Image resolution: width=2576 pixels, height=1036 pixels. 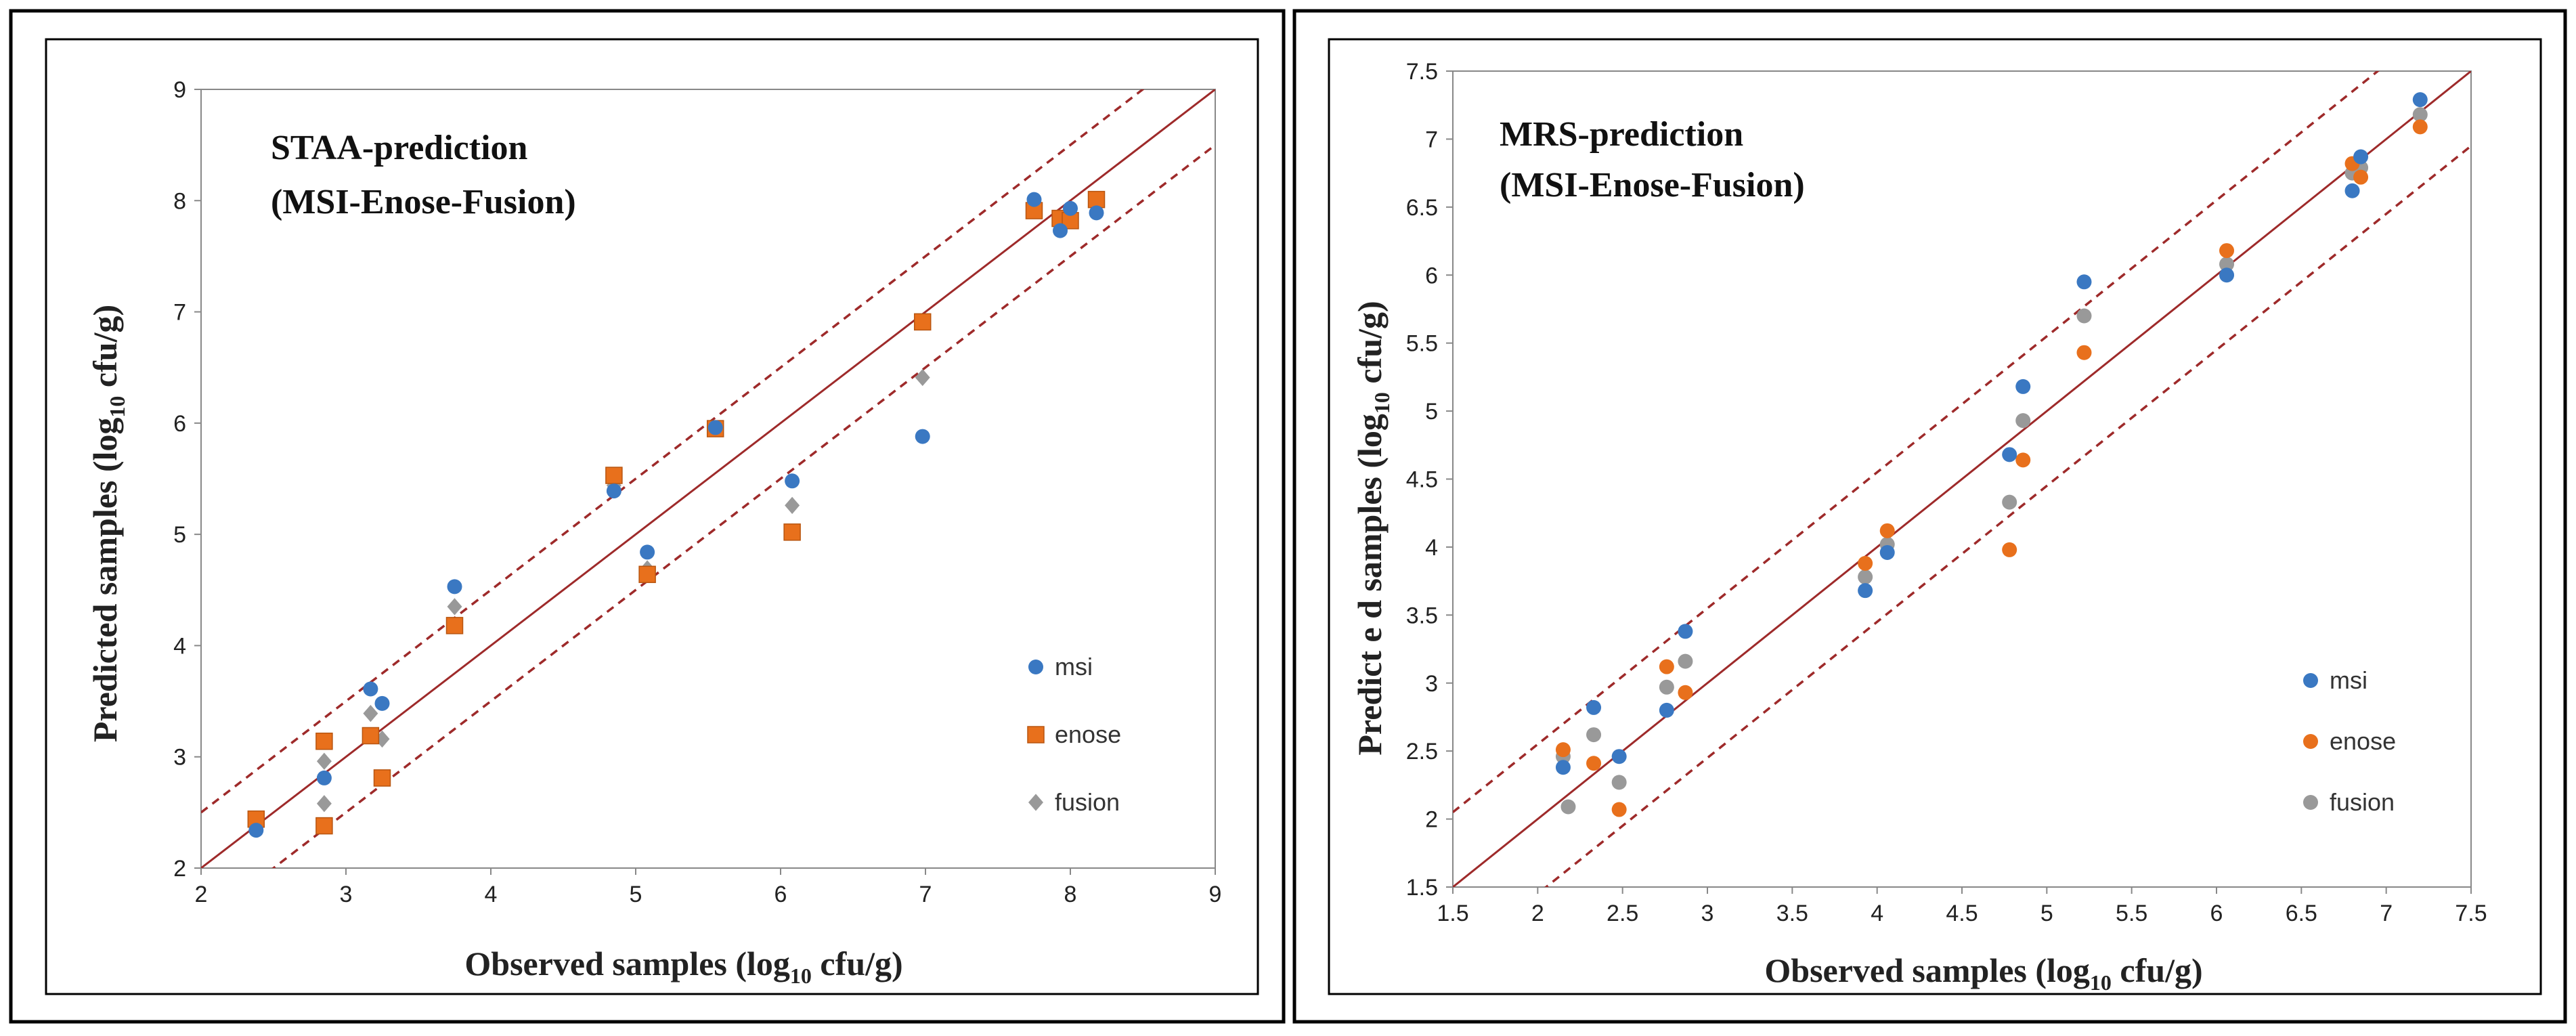 I want to click on mrs-legend-msi-swatch, so click(x=2310, y=680).